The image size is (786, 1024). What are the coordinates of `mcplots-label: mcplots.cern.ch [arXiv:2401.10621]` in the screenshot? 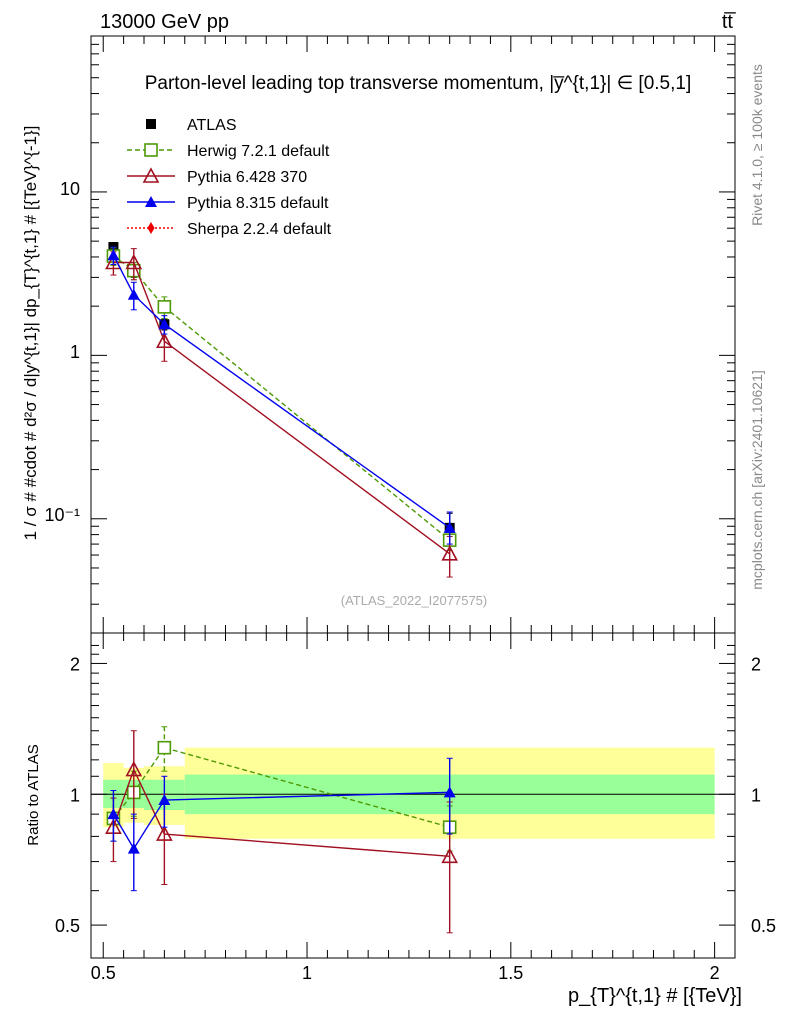 It's located at (757, 479).